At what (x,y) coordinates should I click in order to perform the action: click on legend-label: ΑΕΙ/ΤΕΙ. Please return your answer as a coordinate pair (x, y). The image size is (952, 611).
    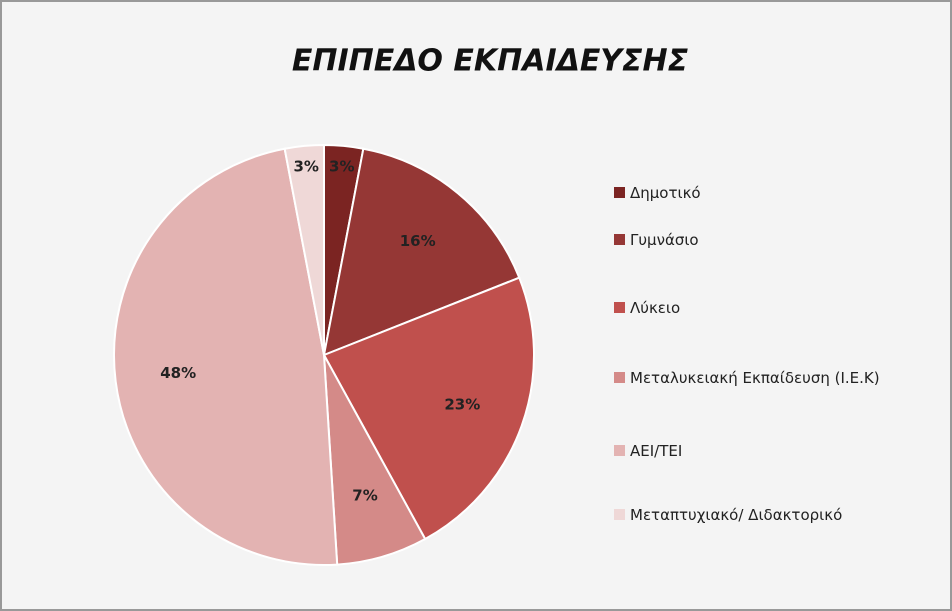
    Looking at the image, I should click on (656, 451).